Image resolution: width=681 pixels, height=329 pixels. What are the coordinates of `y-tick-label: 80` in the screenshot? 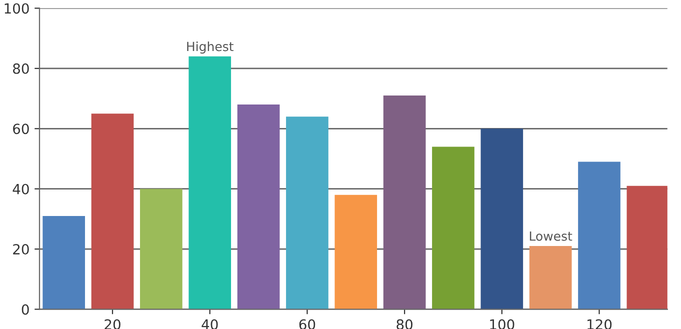 It's located at (21, 68).